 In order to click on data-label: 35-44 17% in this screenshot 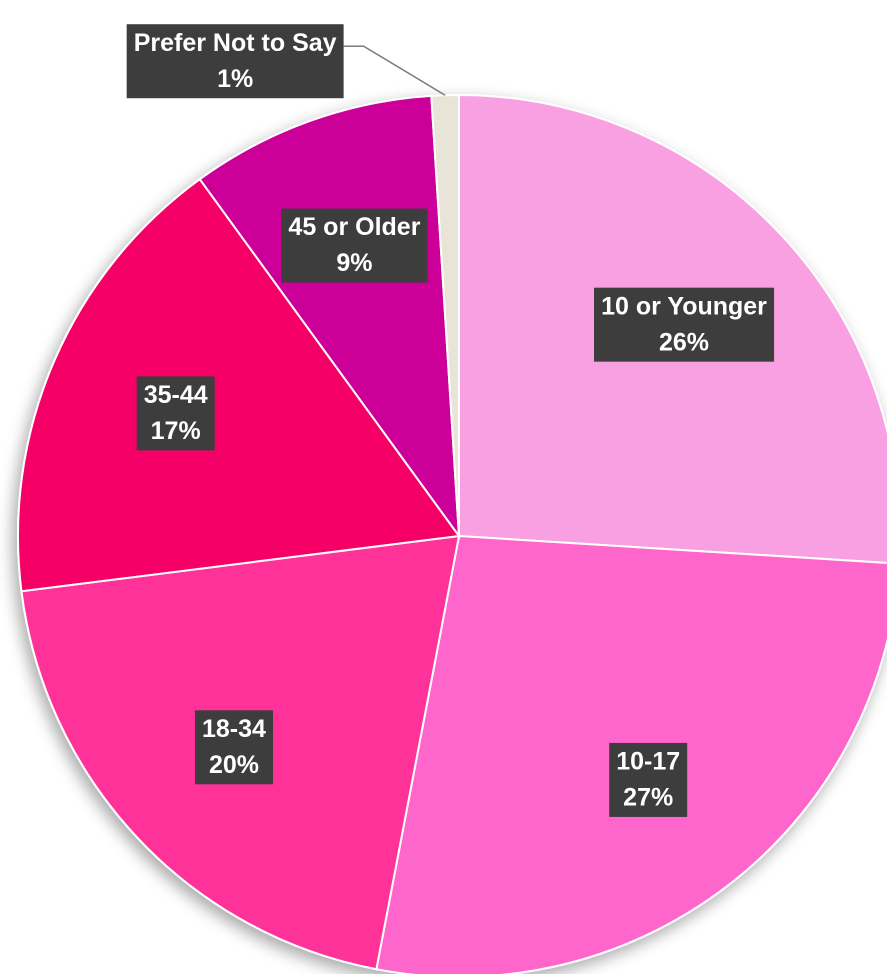, I will do `click(175, 413)`.